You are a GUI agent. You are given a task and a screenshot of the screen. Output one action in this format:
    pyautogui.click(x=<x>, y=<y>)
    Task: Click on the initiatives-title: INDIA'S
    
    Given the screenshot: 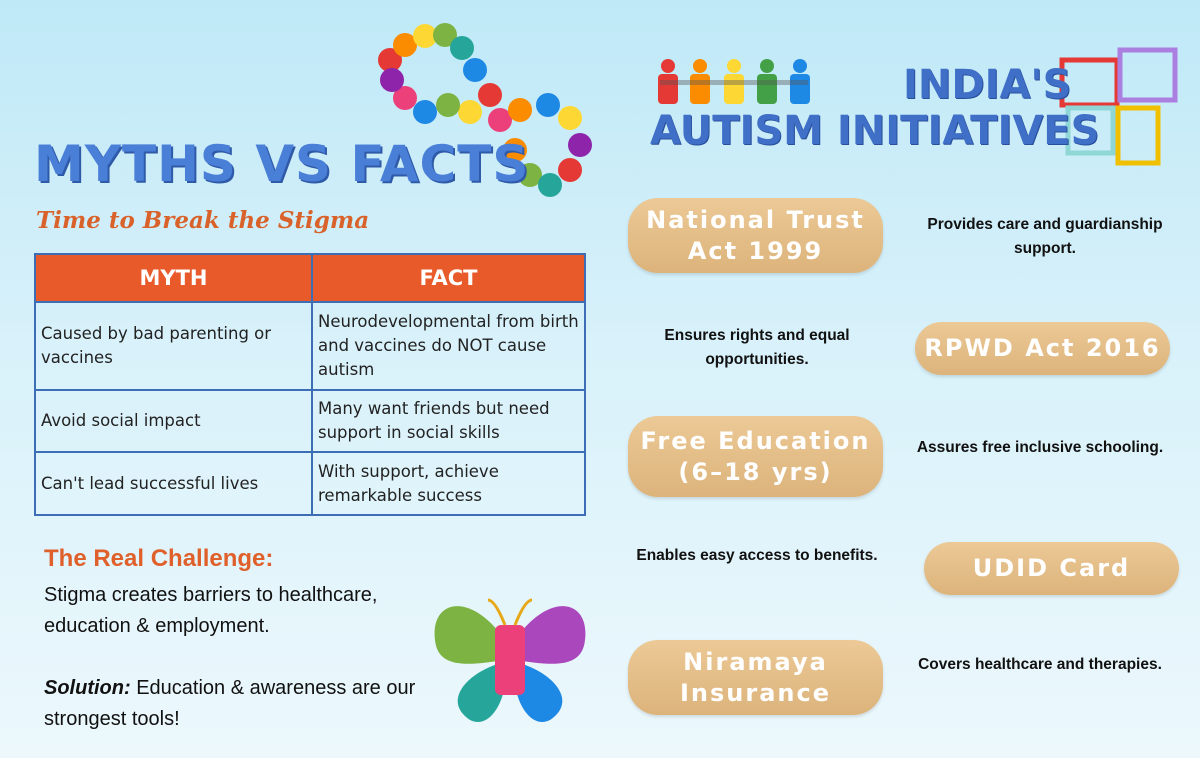 What is the action you would take?
    pyautogui.click(x=987, y=85)
    